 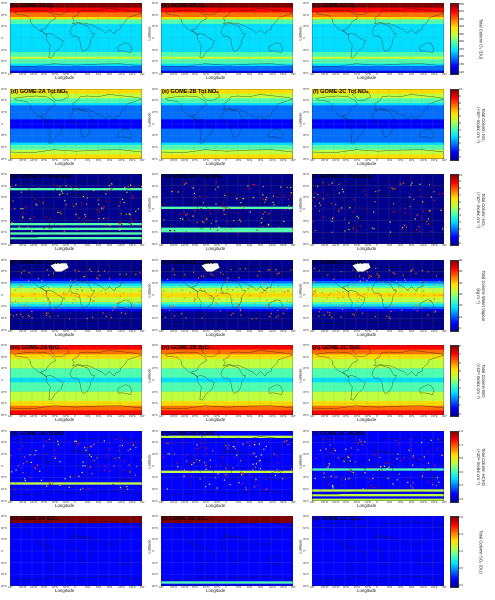 What do you see at coordinates (155, 442) in the screenshot?
I see `lat-tick-label: 60°N` at bounding box center [155, 442].